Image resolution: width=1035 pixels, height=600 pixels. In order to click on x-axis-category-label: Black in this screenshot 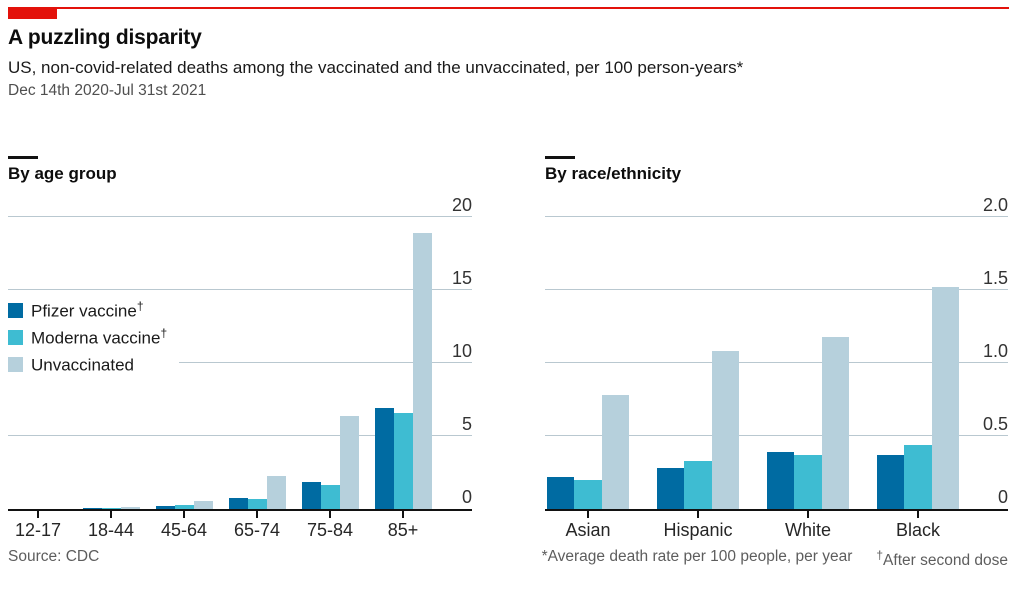, I will do `click(917, 530)`.